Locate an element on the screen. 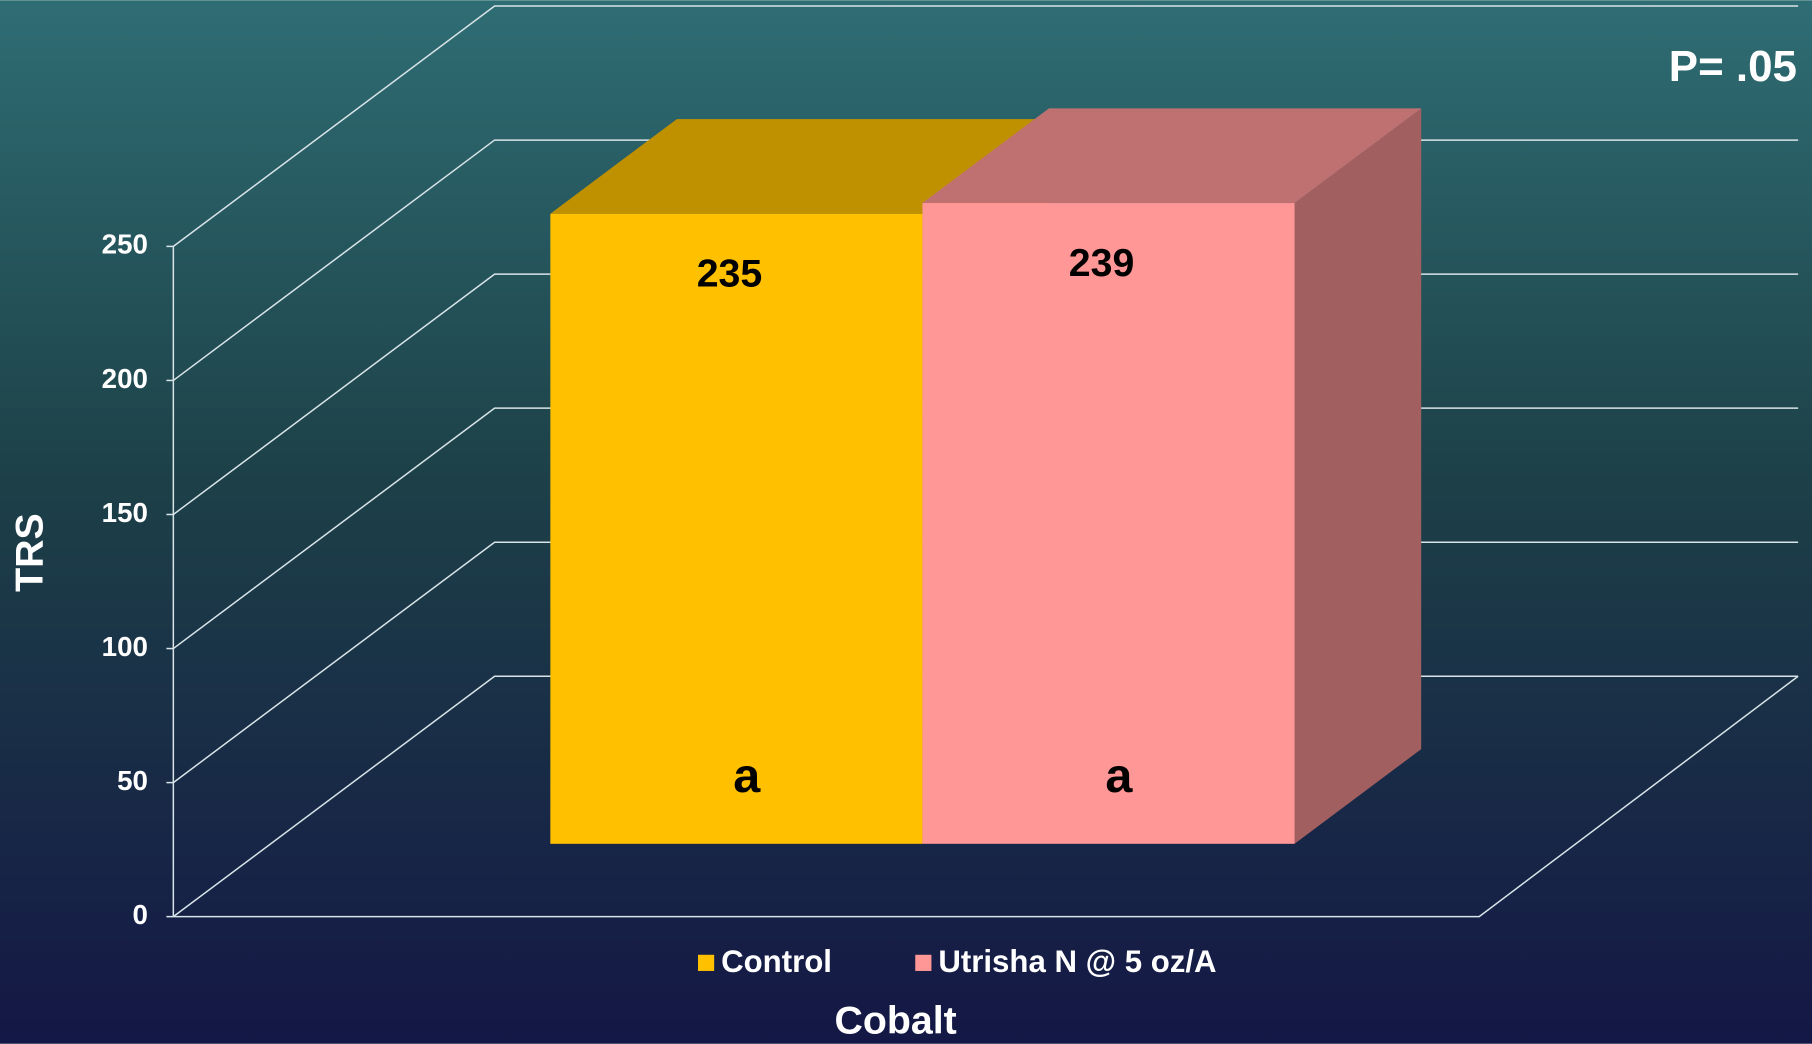 Image resolution: width=1812 pixels, height=1044 pixels. y-tick-label: 150 is located at coordinates (125, 512).